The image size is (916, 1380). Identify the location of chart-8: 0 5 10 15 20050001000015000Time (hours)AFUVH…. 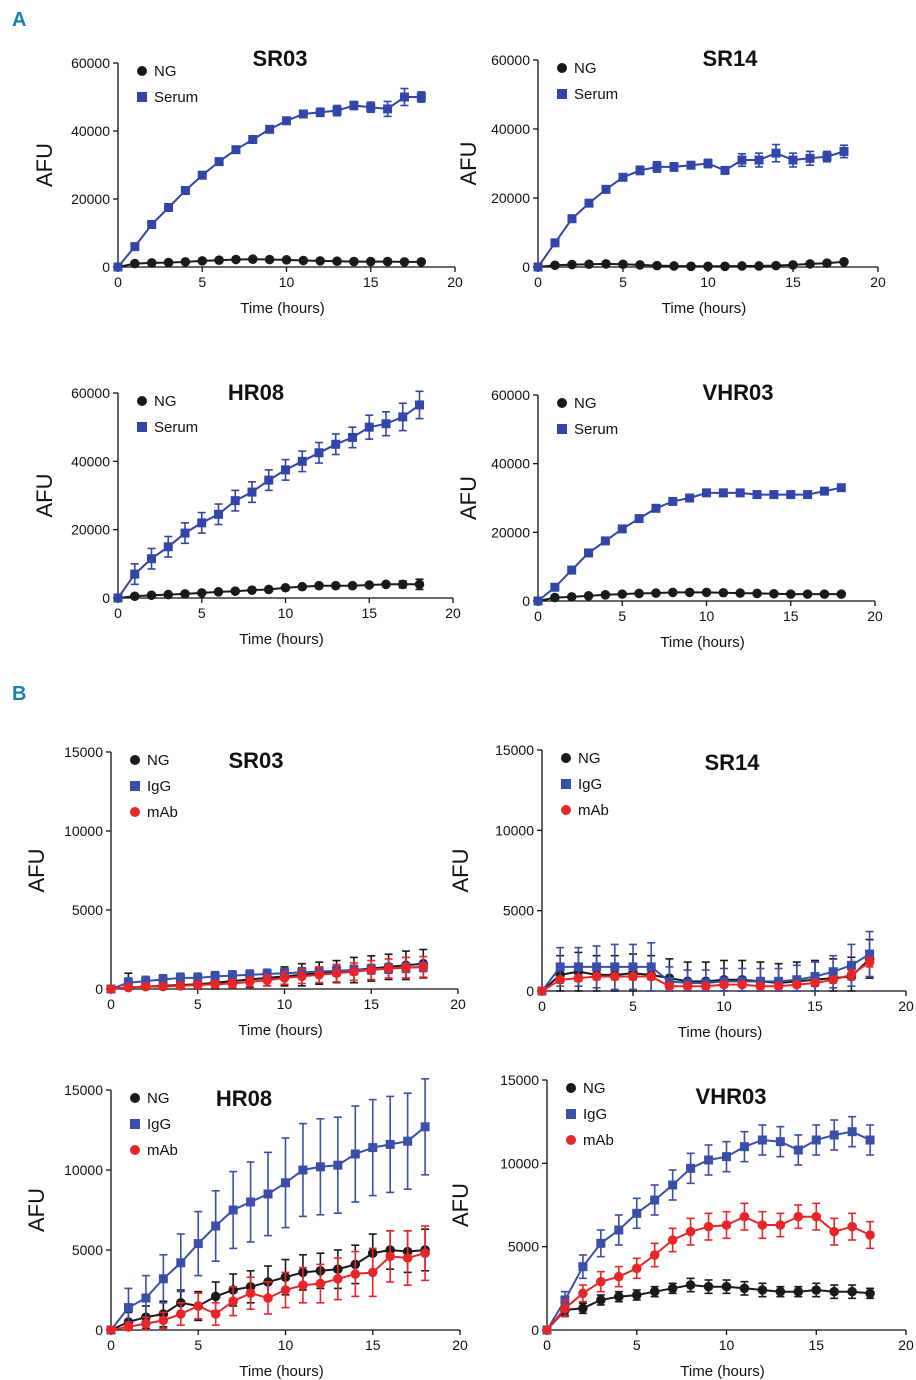
(681, 1226).